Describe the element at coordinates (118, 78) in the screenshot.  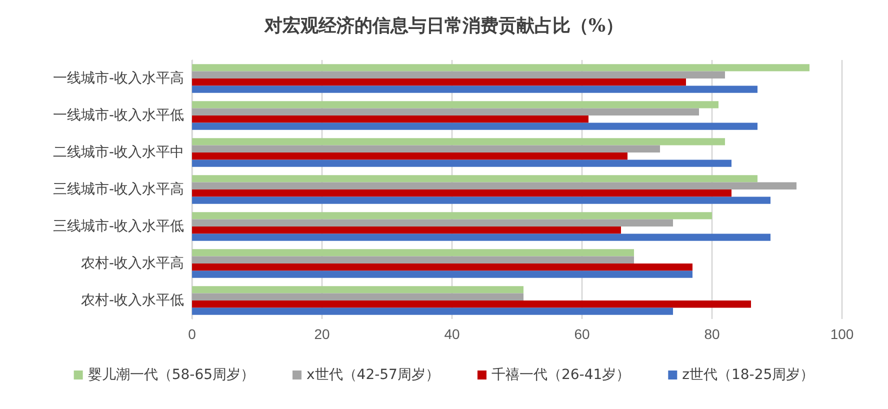
I see `y-tick-label: 一线城市-收入水平高` at that location.